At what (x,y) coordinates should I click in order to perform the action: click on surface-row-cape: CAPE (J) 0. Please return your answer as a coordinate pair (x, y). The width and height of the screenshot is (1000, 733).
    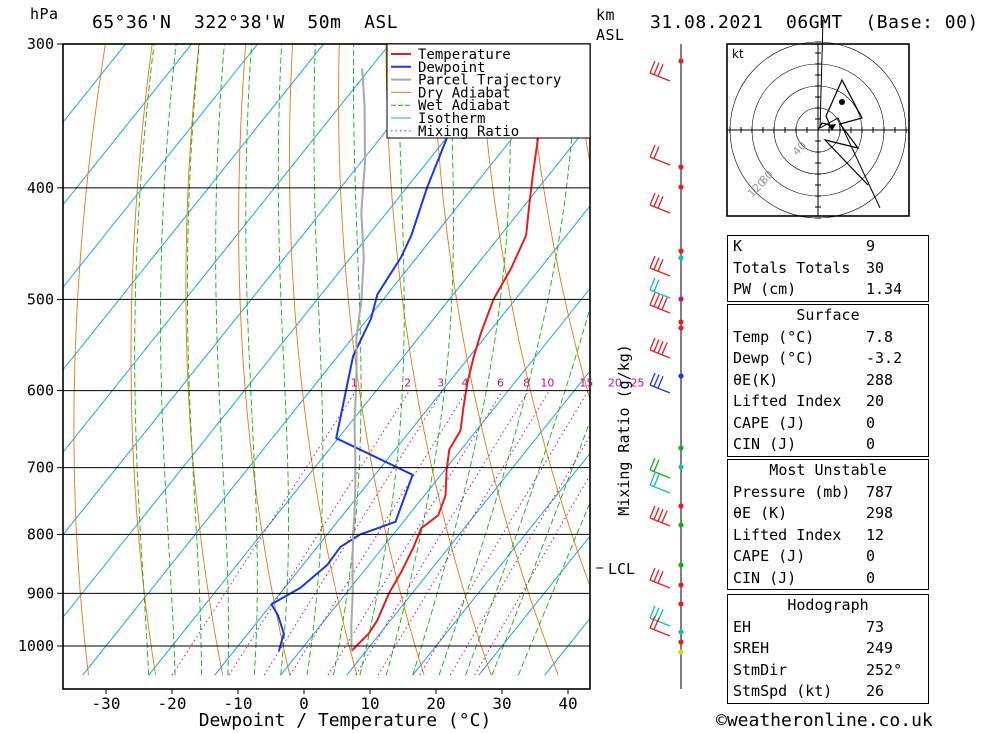
    Looking at the image, I should click on (804, 422).